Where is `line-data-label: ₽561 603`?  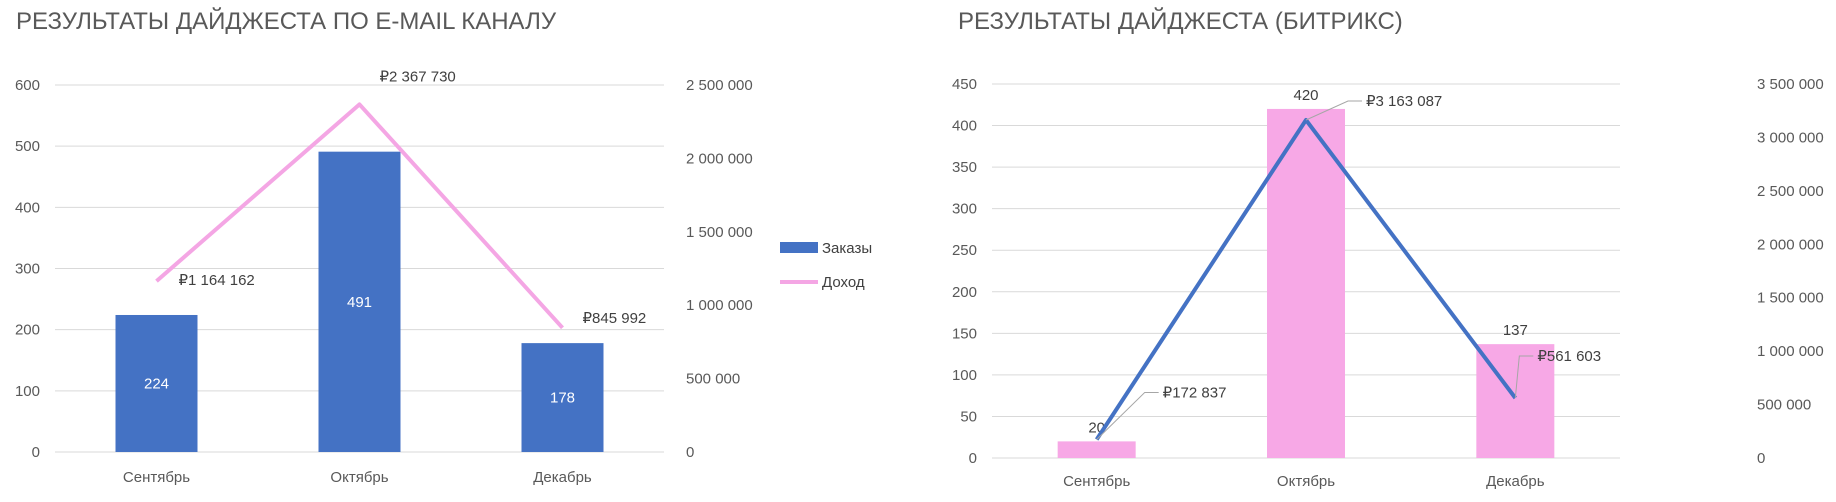 line-data-label: ₽561 603 is located at coordinates (1569, 356).